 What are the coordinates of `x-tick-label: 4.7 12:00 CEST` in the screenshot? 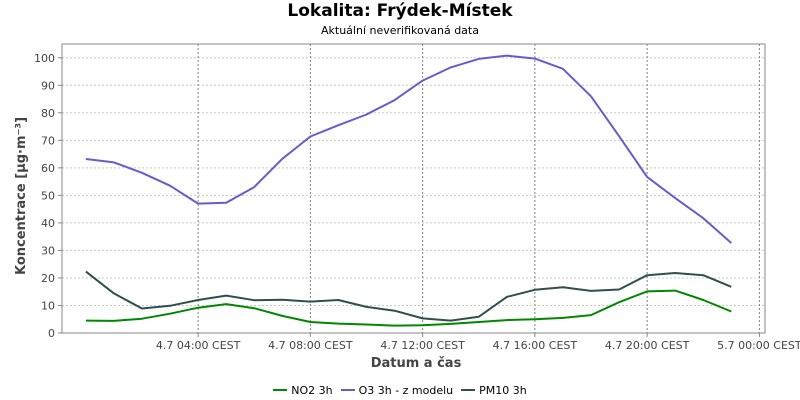 It's located at (422, 345).